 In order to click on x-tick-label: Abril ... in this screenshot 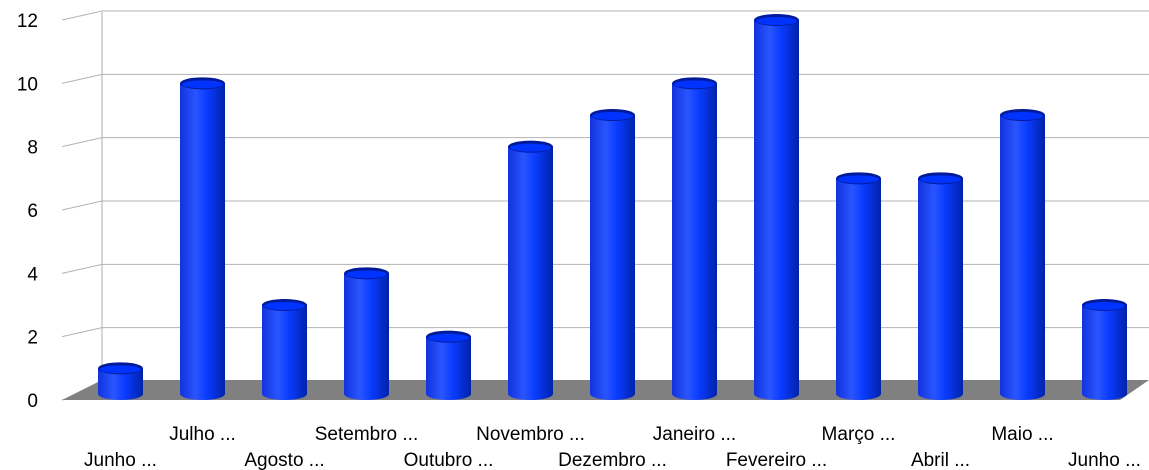, I will do `click(940, 460)`.